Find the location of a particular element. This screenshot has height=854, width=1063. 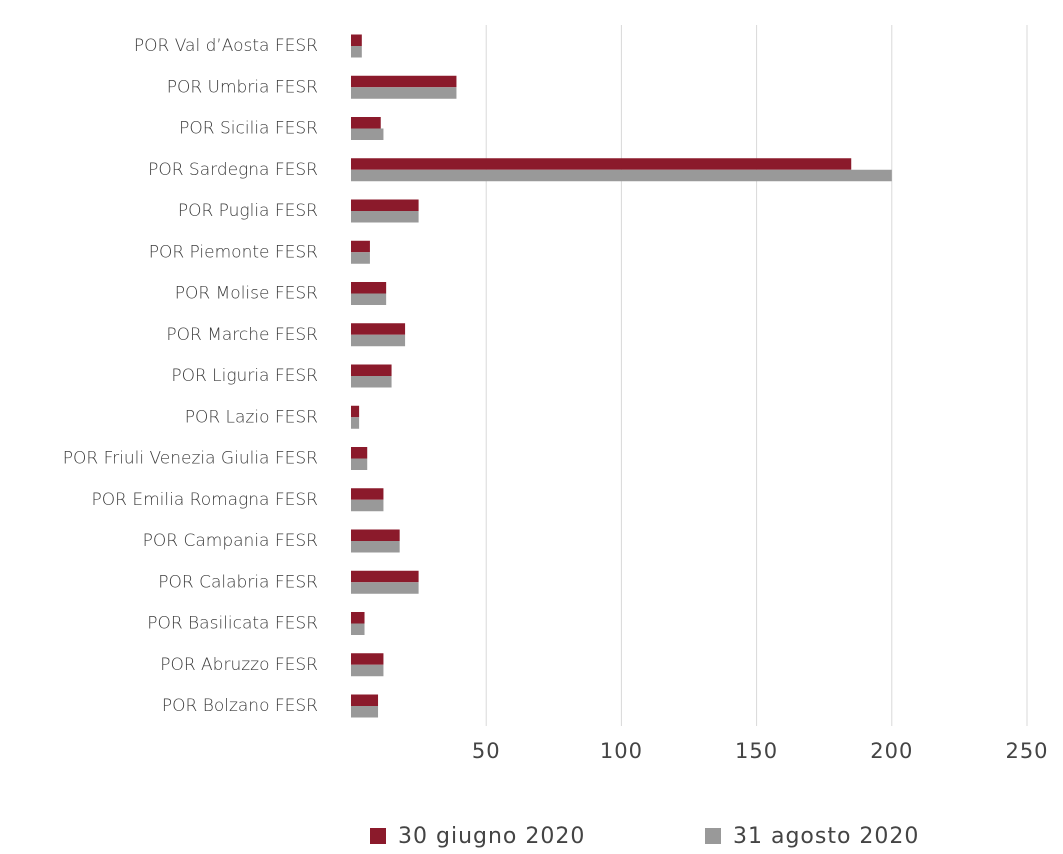

category-label: POR Campania FESR is located at coordinates (230, 541).